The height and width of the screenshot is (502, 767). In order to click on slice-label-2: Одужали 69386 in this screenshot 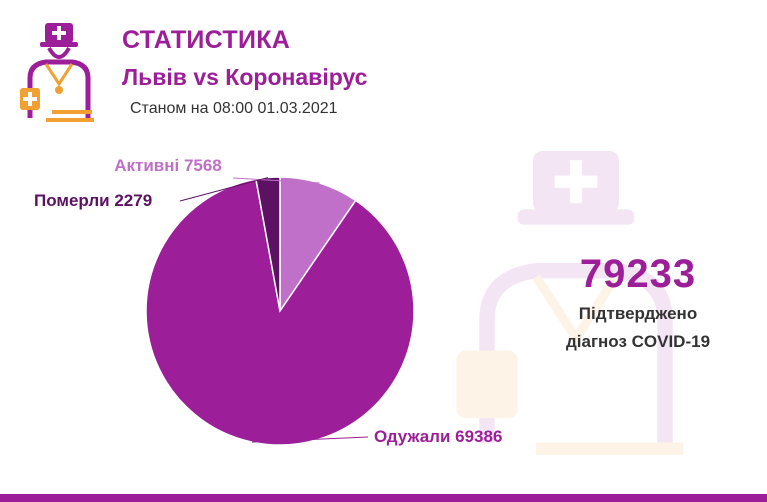, I will do `click(438, 436)`.